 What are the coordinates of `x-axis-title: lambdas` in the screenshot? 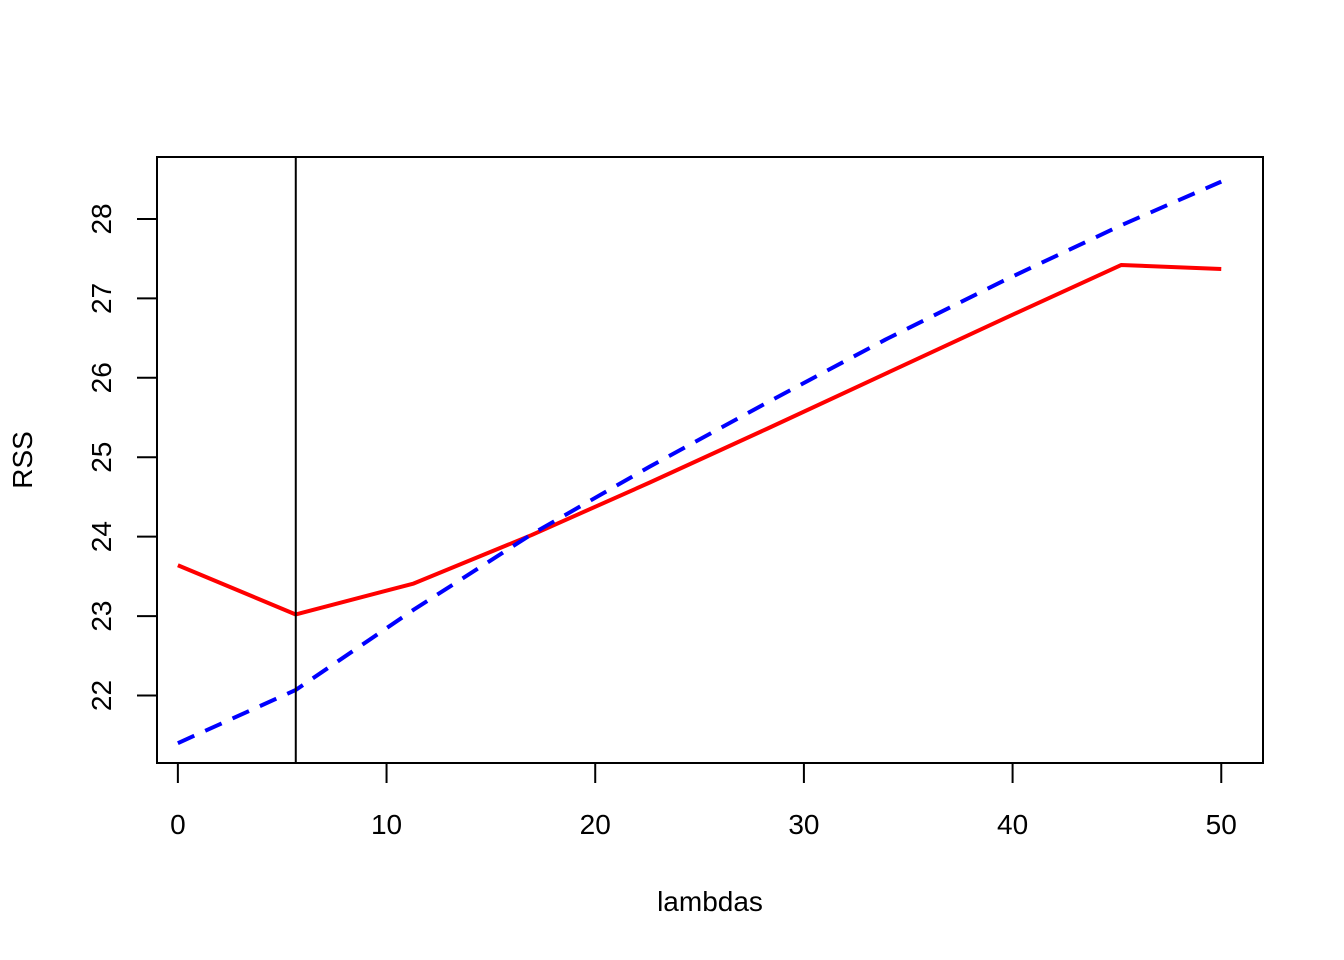 It's located at (710, 901).